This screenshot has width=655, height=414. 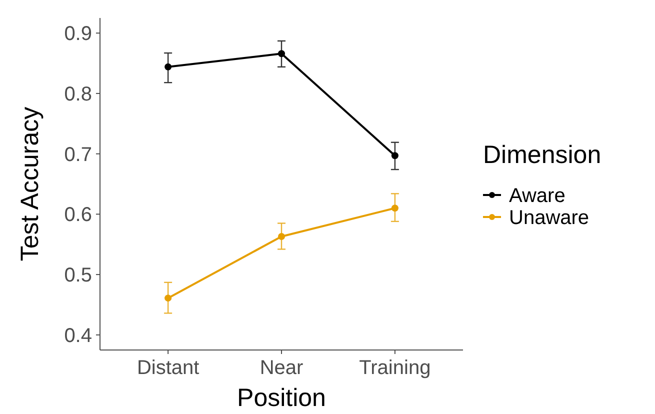 I want to click on y-tick-label: 0.9, so click(x=78, y=34).